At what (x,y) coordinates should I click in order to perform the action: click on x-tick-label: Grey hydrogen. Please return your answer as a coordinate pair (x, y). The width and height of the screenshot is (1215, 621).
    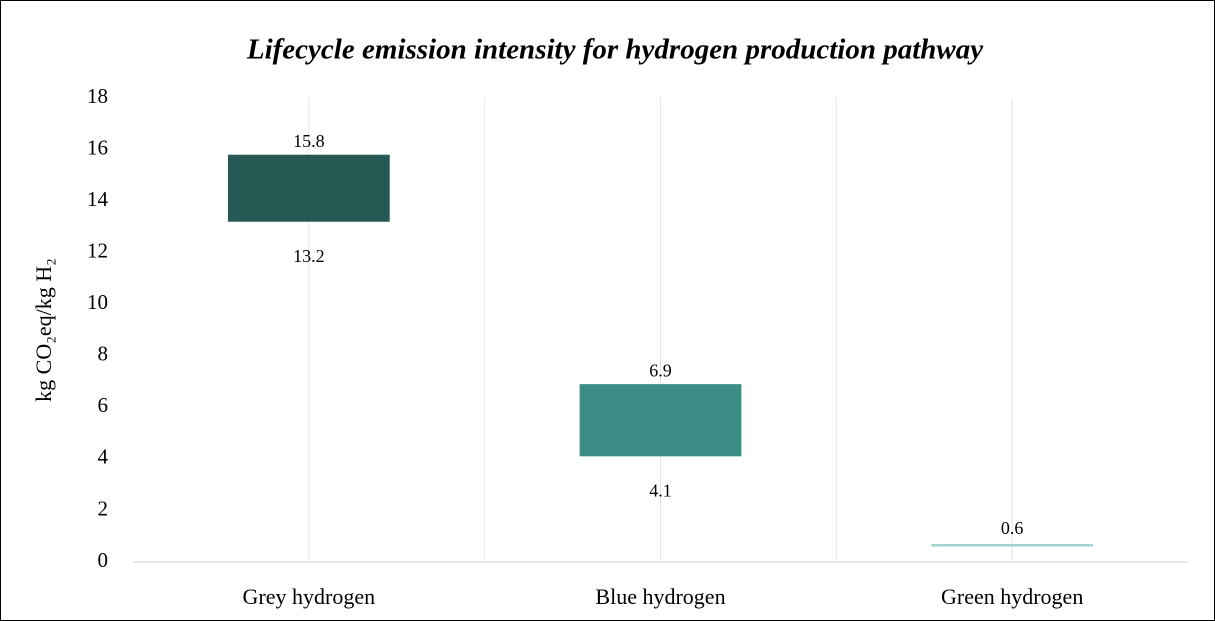
    Looking at the image, I should click on (309, 596).